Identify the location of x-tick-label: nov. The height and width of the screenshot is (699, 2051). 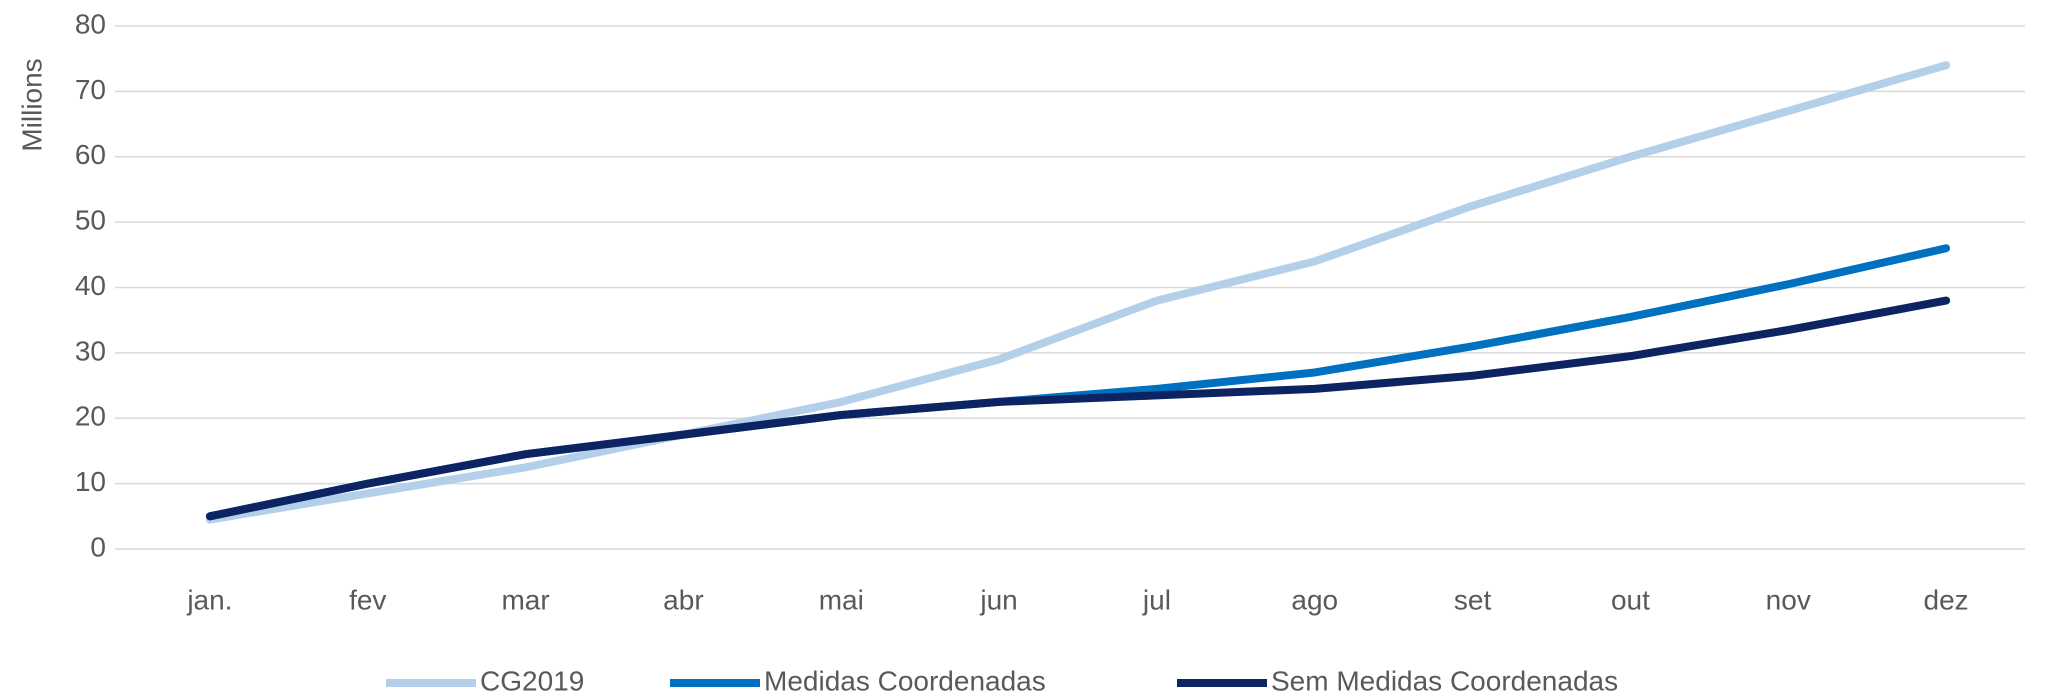
(1788, 599).